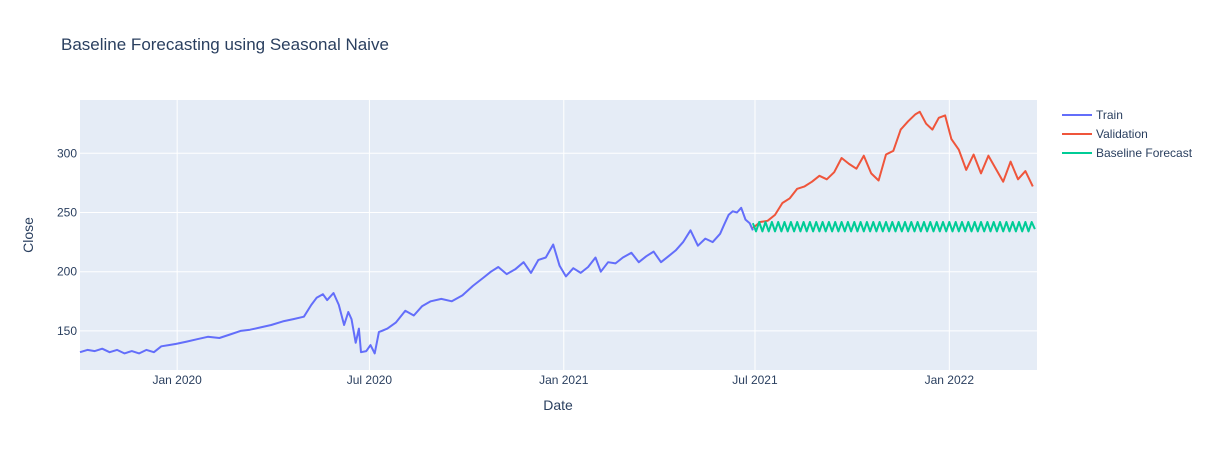  What do you see at coordinates (1122, 134) in the screenshot?
I see `legend-label-validation: Validation` at bounding box center [1122, 134].